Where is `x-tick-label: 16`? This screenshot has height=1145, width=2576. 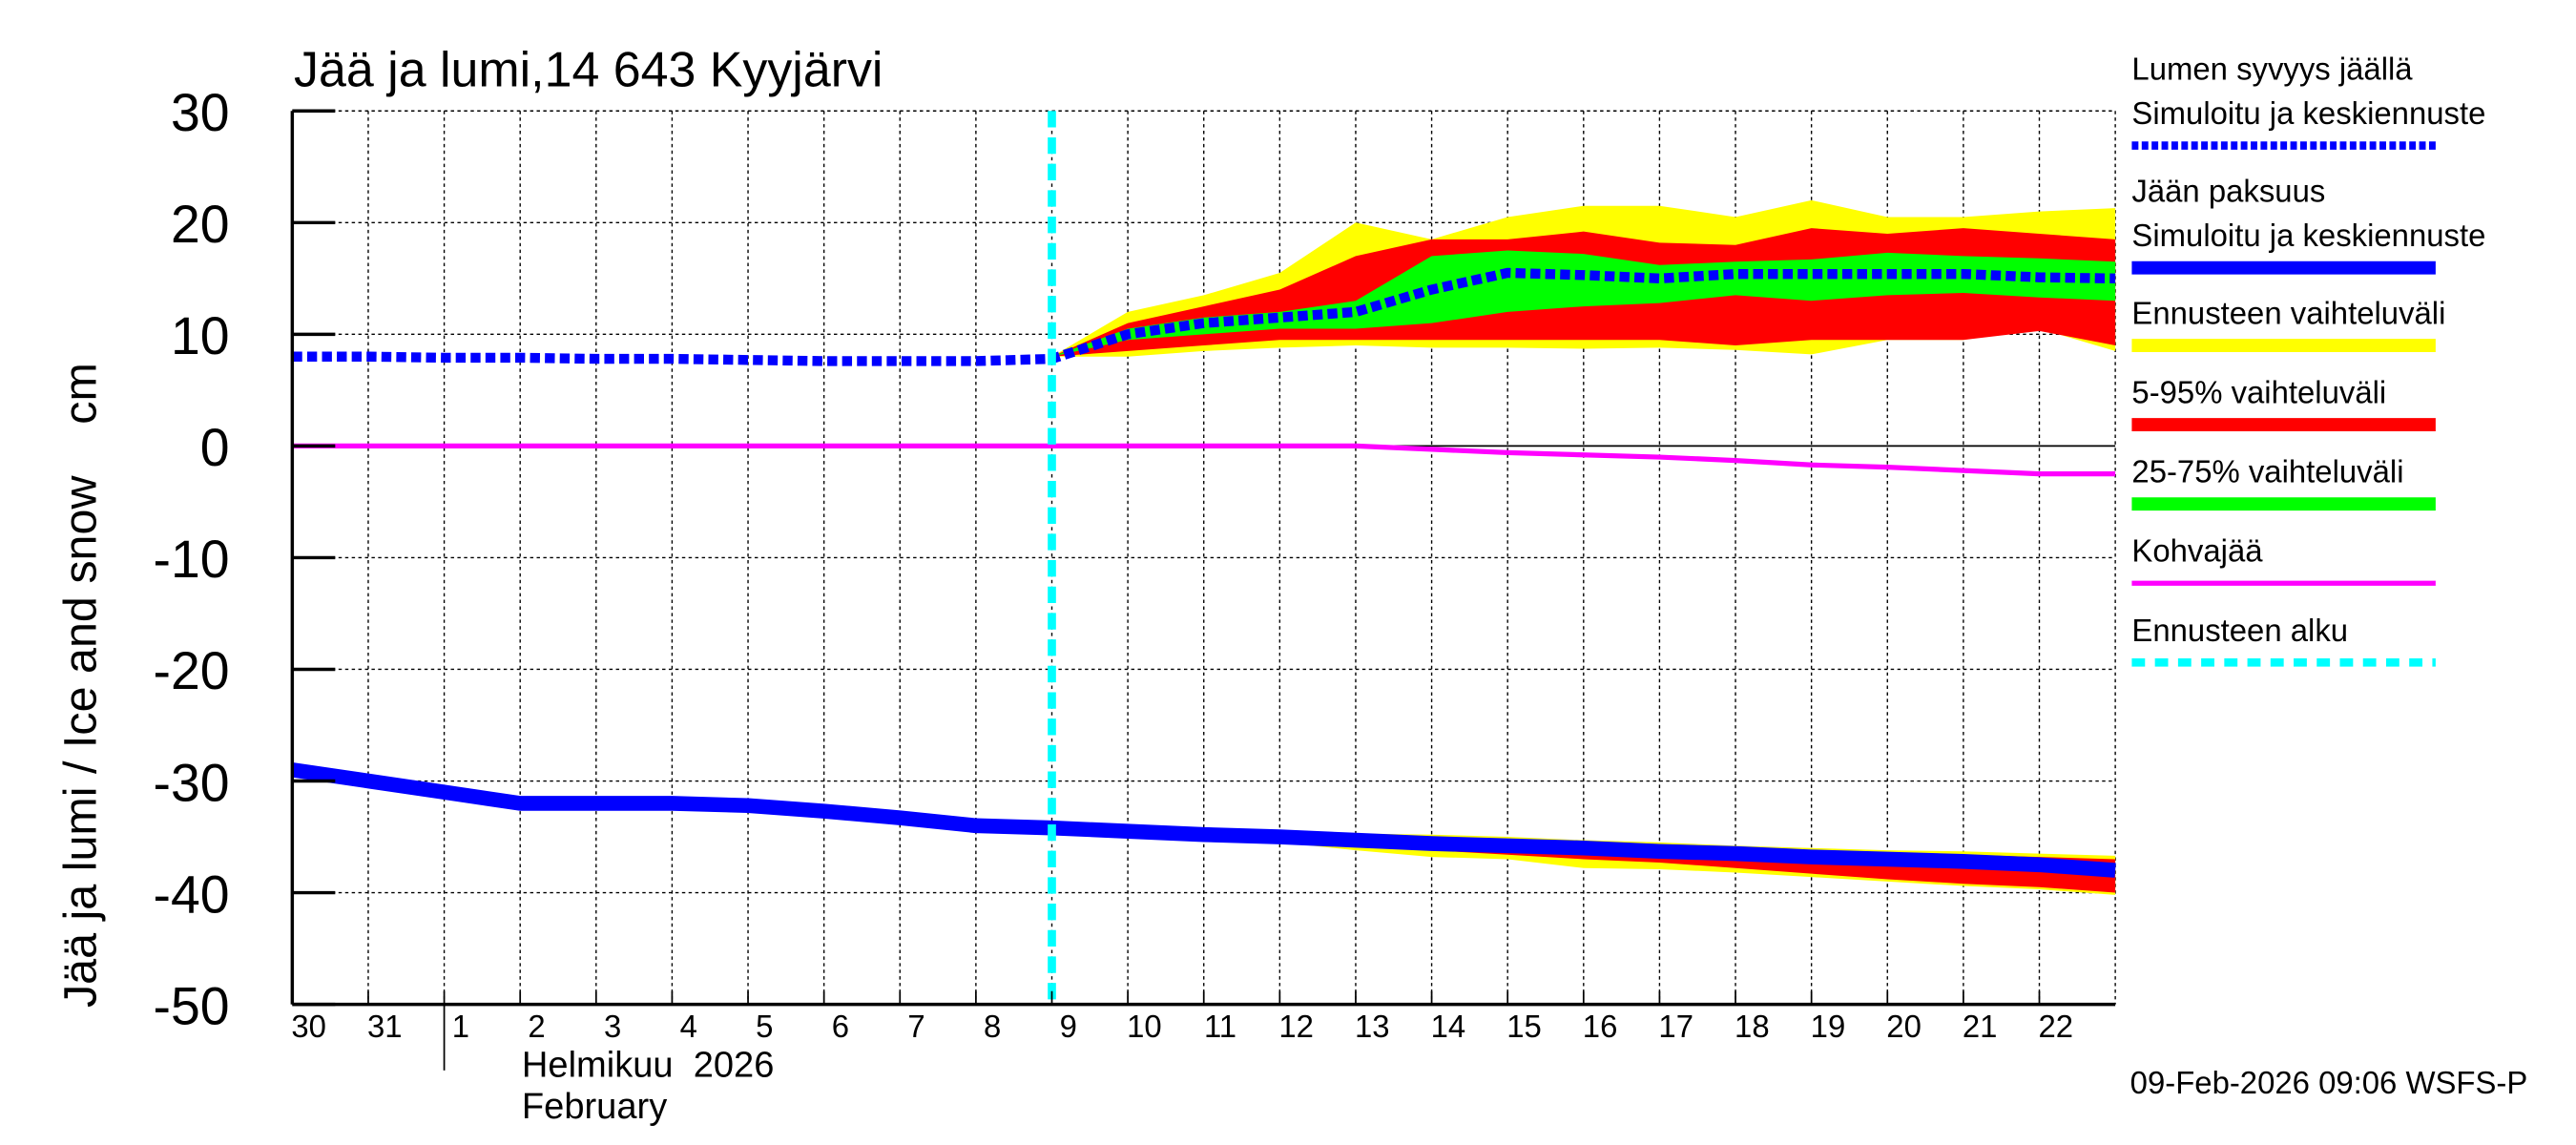
x-tick-label: 16 is located at coordinates (1600, 1026).